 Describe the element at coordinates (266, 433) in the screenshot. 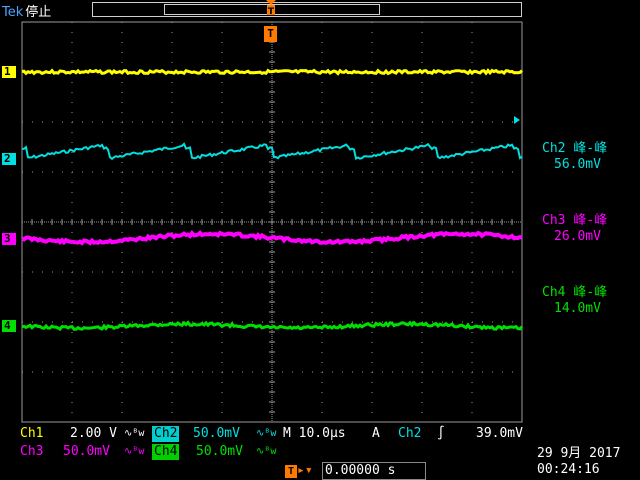

I see `ch2-bandwidth-icon: ∿ᴮw` at that location.